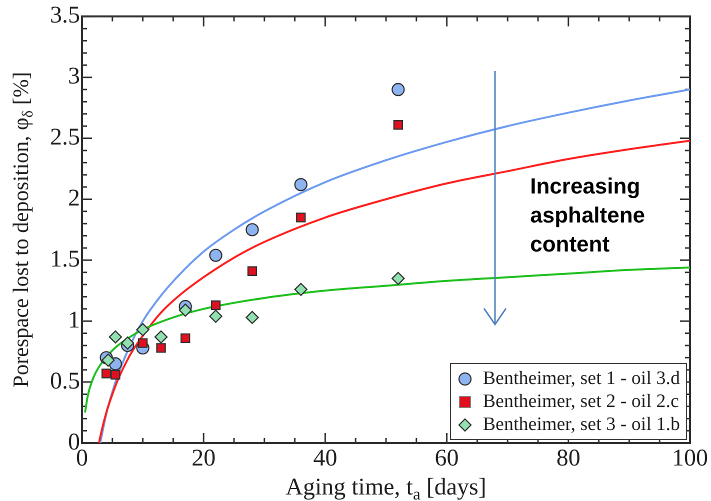 The width and height of the screenshot is (711, 501). What do you see at coordinates (581, 378) in the screenshot?
I see `legend-label: Bentheimer, set 1 - oil 3.d` at bounding box center [581, 378].